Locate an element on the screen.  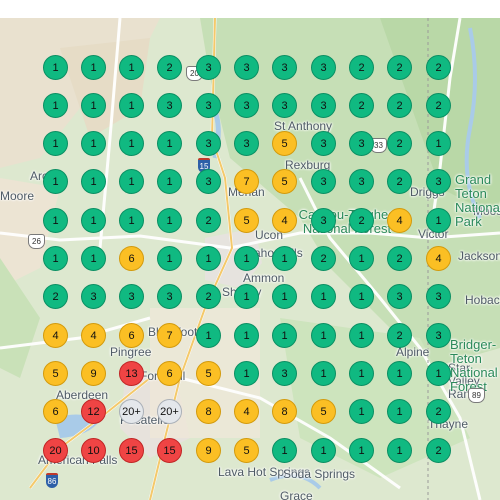
cluster-marker: 10 is located at coordinates (93, 450).